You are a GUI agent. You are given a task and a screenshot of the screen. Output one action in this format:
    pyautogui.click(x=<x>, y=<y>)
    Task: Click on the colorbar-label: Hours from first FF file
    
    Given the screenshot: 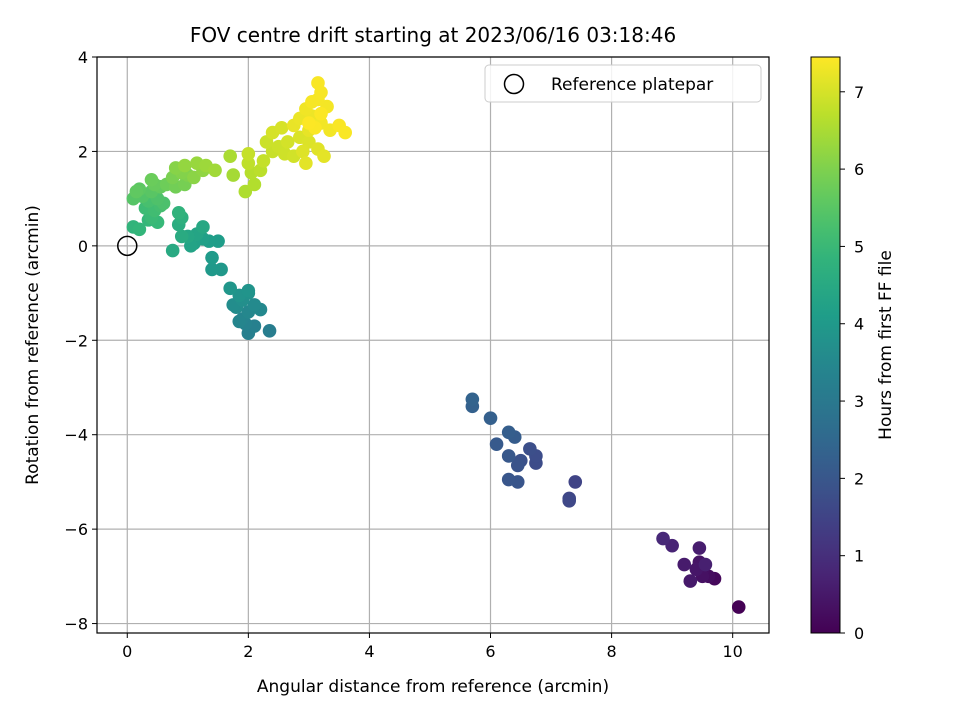 What is the action you would take?
    pyautogui.click(x=886, y=345)
    